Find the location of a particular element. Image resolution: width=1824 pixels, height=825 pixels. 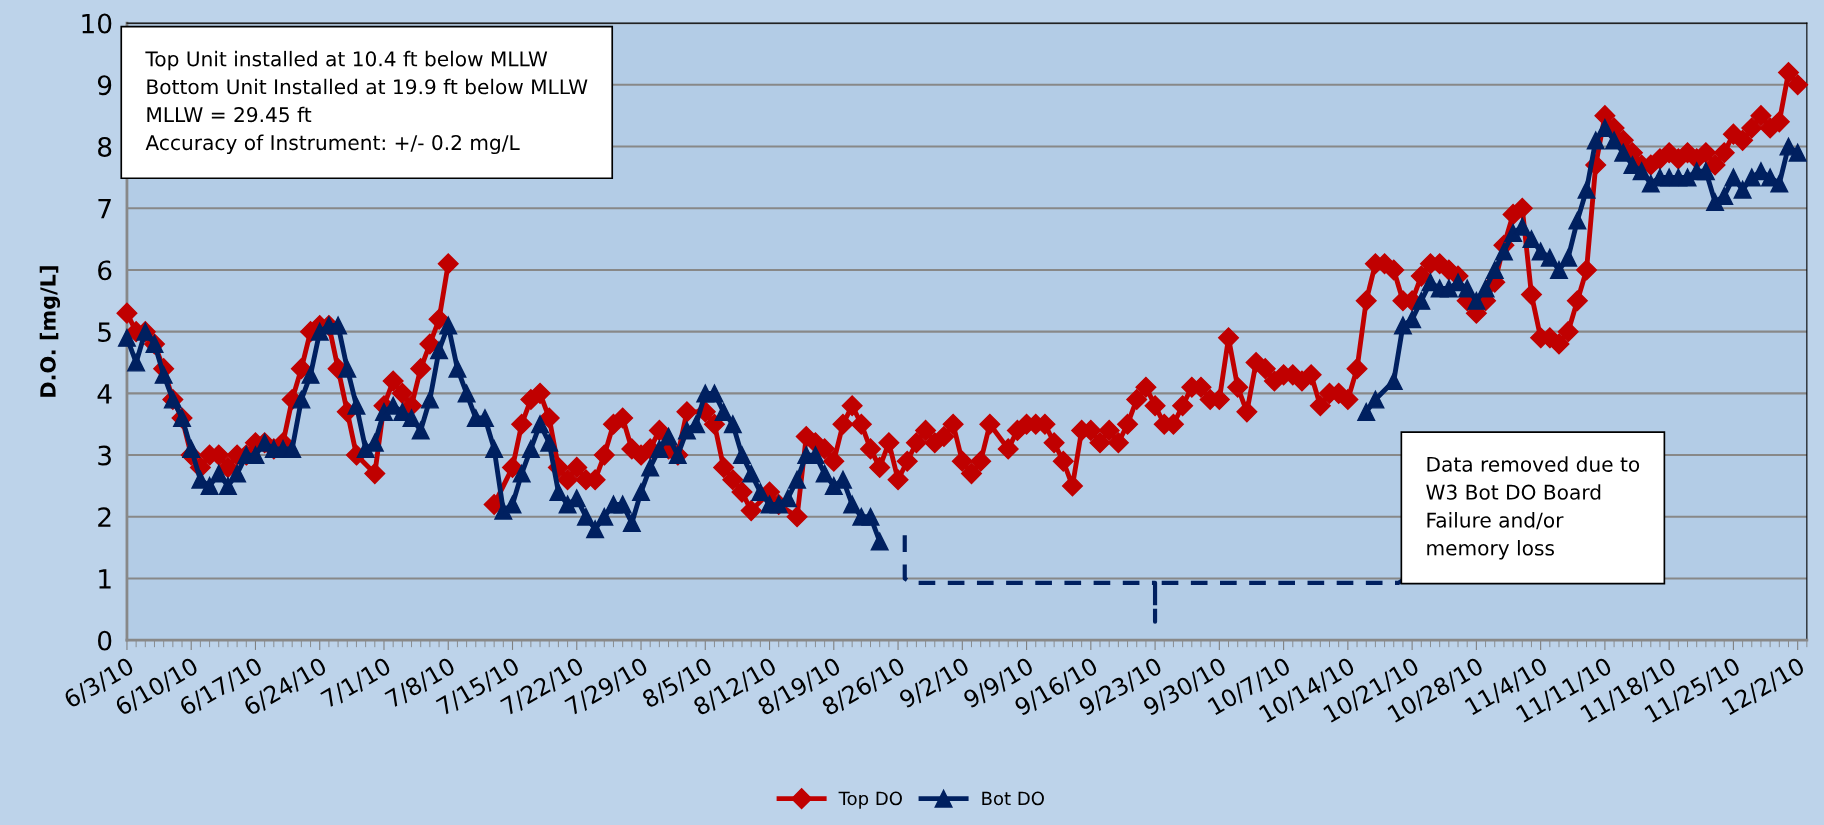

y-tick-label: 1 is located at coordinates (105, 579).